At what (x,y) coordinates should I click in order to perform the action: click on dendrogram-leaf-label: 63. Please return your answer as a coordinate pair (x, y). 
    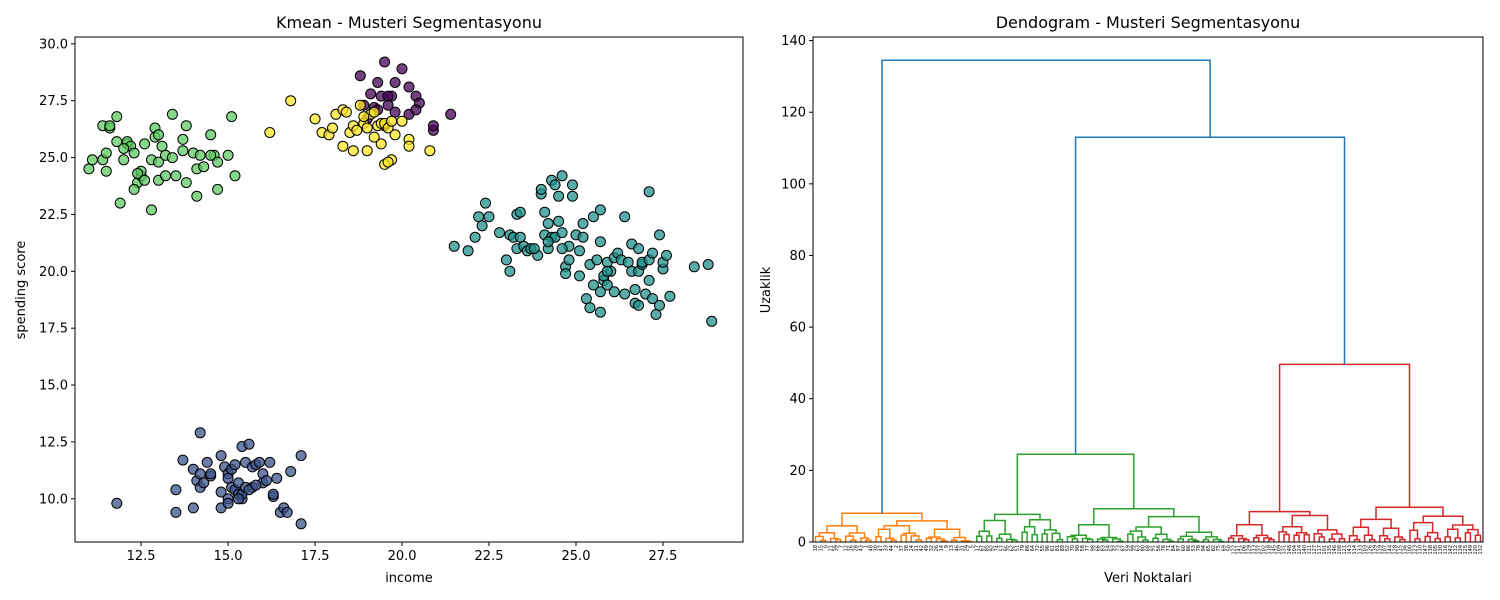
    Looking at the image, I should click on (1139, 548).